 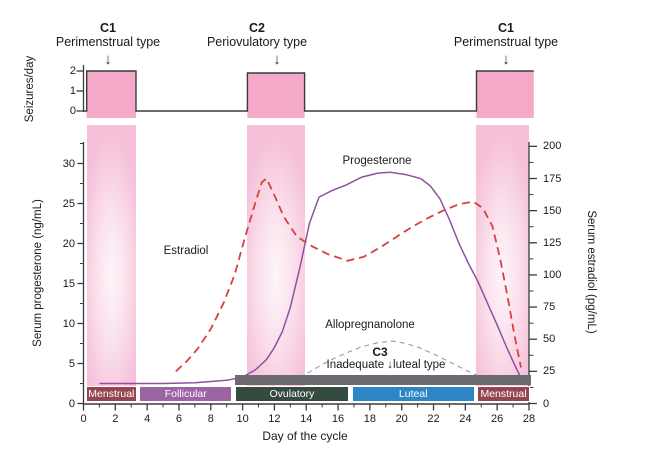 I want to click on c3-inadequate-luteal-label: Inadequate ↓luteal type, so click(x=386, y=365).